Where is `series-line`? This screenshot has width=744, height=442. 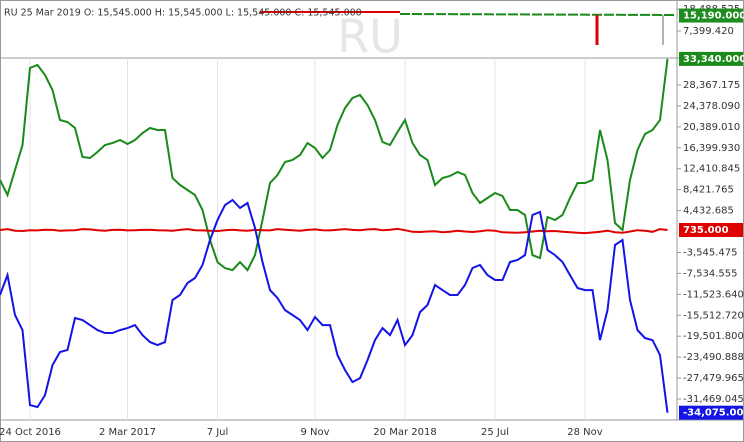
series-line is located at coordinates (334, 231).